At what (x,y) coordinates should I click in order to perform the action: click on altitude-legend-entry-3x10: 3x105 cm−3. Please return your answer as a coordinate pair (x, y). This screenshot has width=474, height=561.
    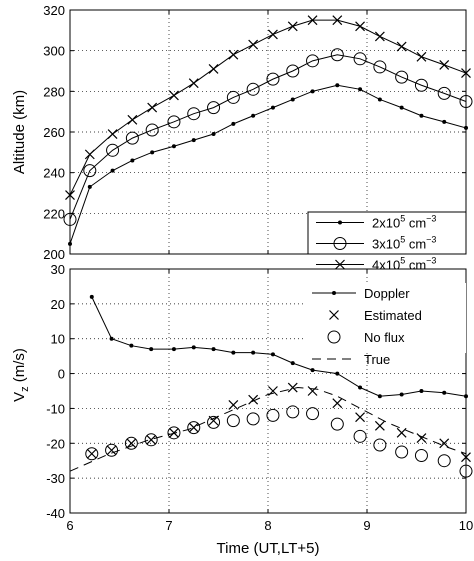
    Looking at the image, I should click on (376, 243).